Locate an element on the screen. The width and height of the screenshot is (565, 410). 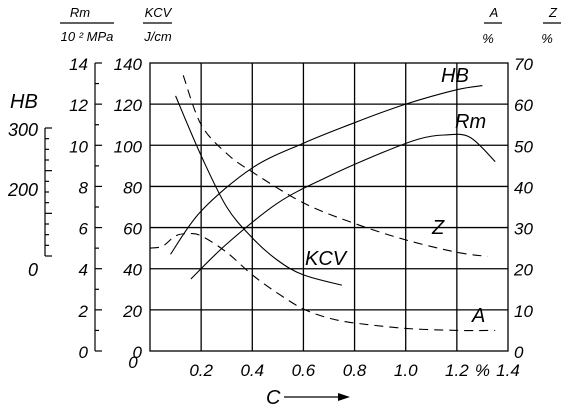
kcv-tick-label: 120 is located at coordinates (128, 105).